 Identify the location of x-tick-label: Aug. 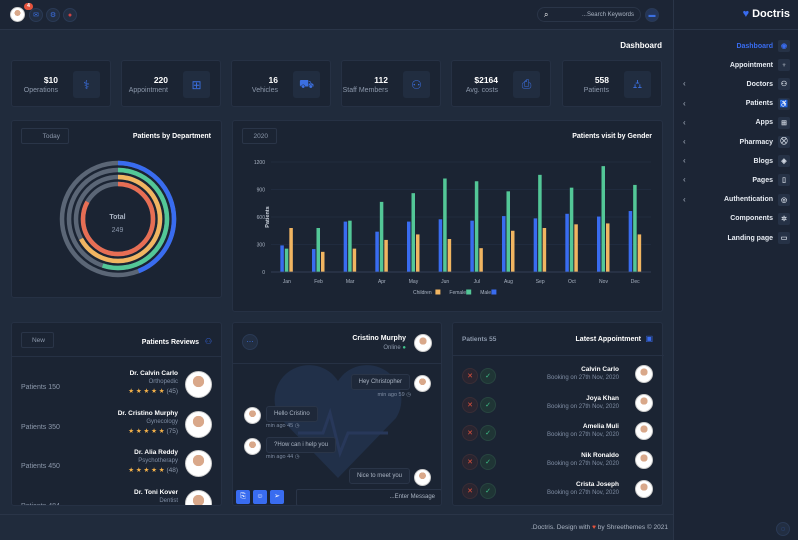
(508, 282).